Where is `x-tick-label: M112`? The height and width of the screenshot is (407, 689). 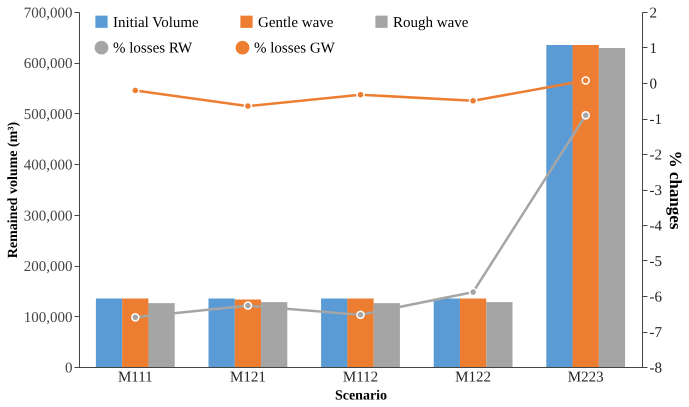
x-tick-label: M112 is located at coordinates (360, 378).